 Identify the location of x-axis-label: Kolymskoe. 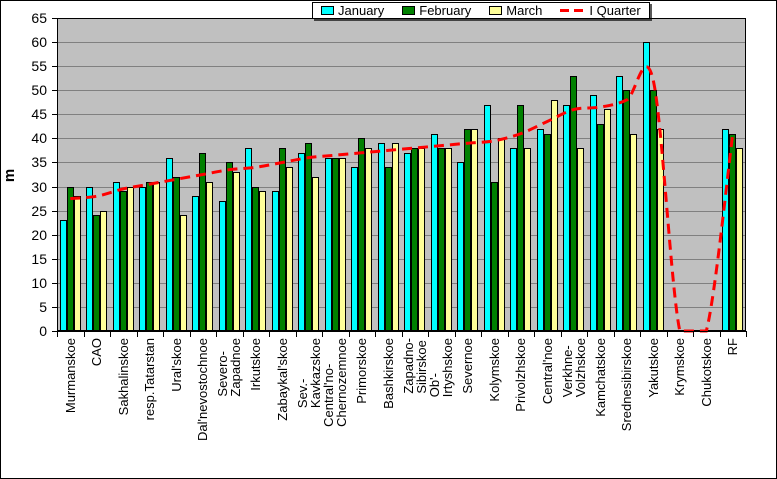
(494, 370).